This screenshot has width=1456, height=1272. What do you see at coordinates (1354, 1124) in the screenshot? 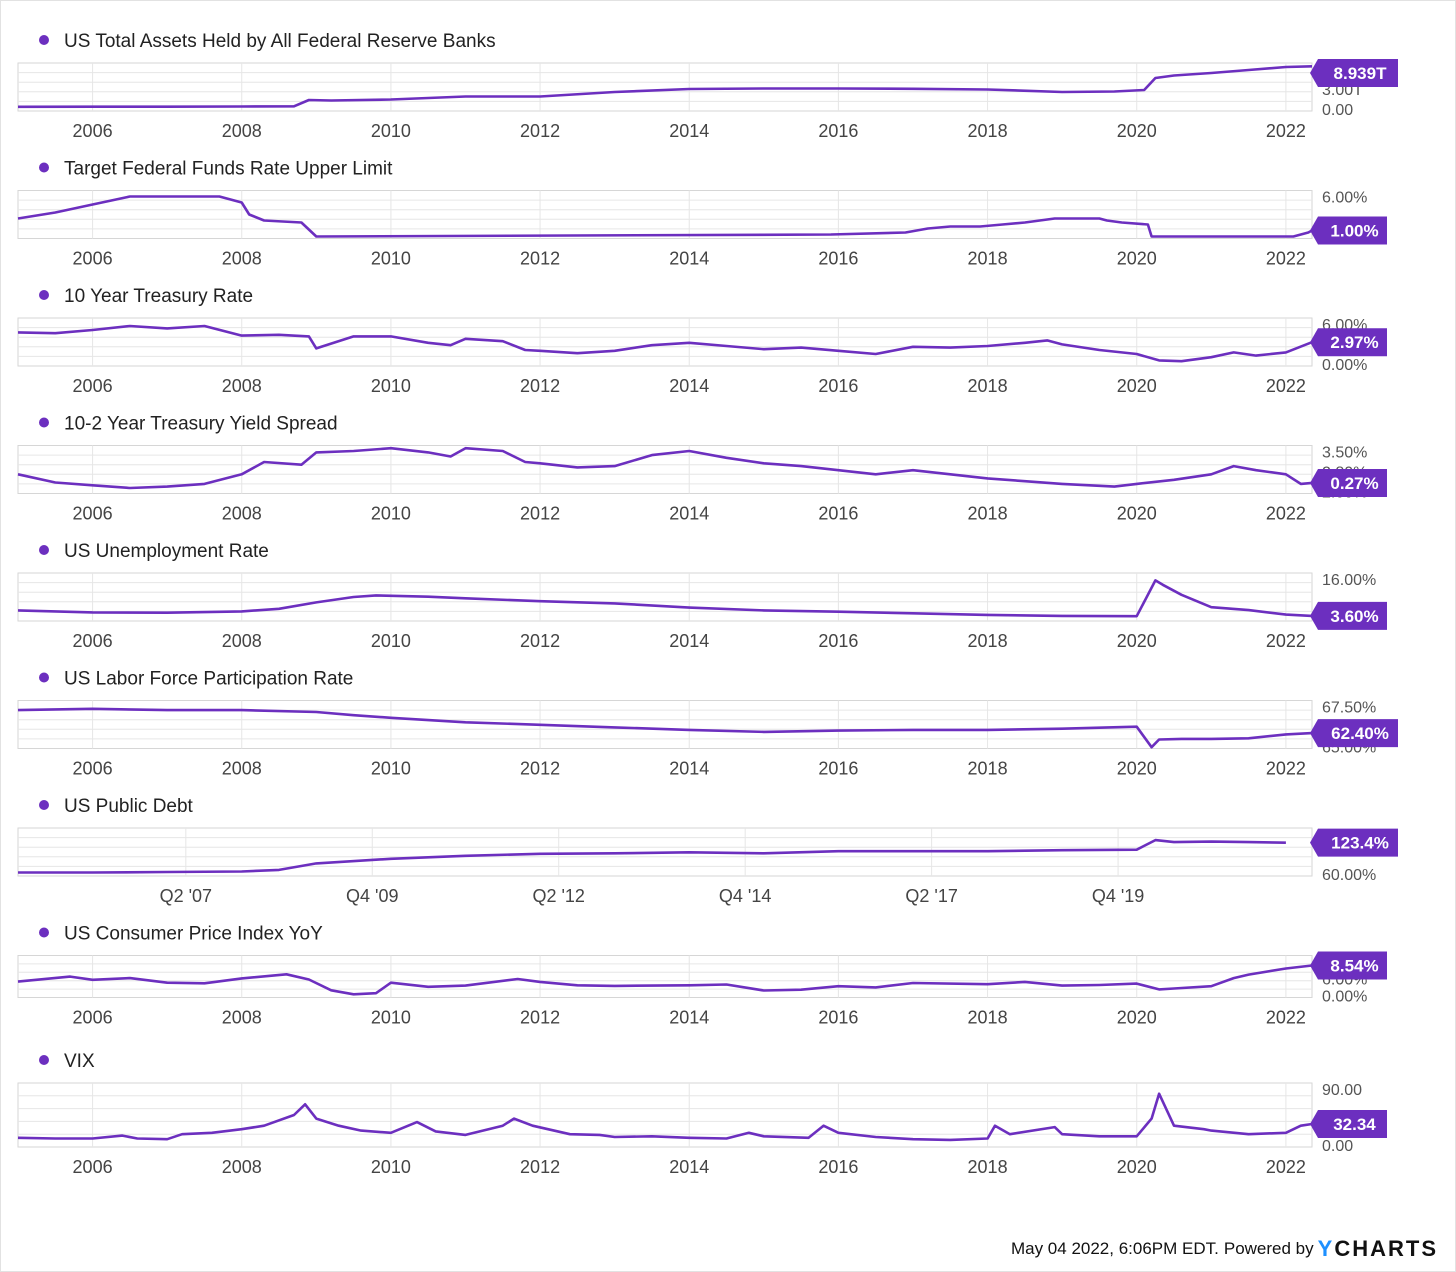
I see `last-value-text: 32.34` at bounding box center [1354, 1124].